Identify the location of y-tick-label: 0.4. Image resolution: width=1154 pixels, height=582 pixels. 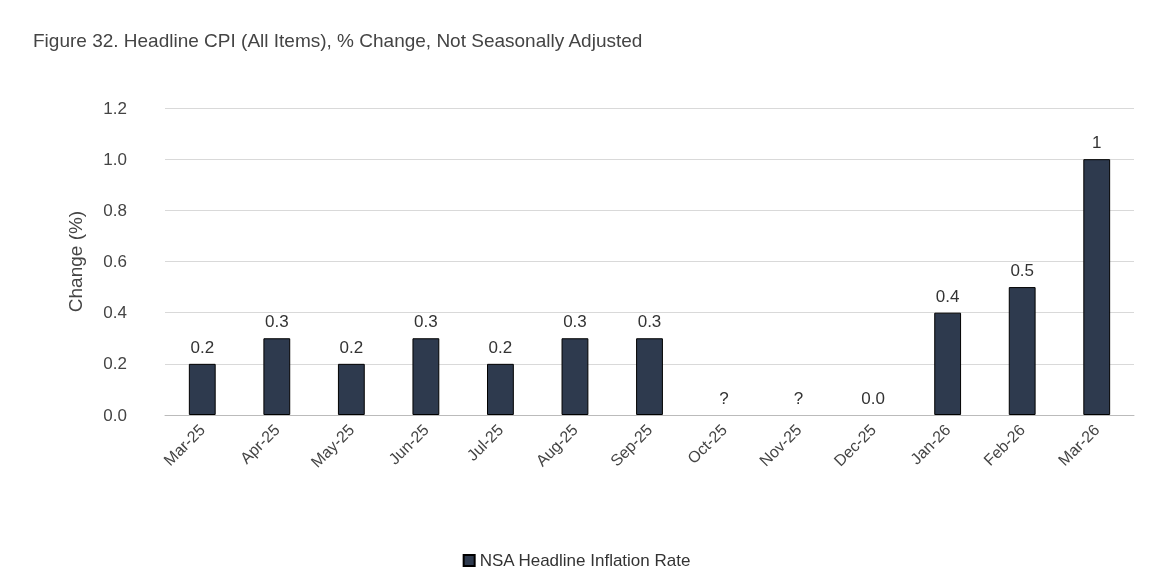
(115, 313).